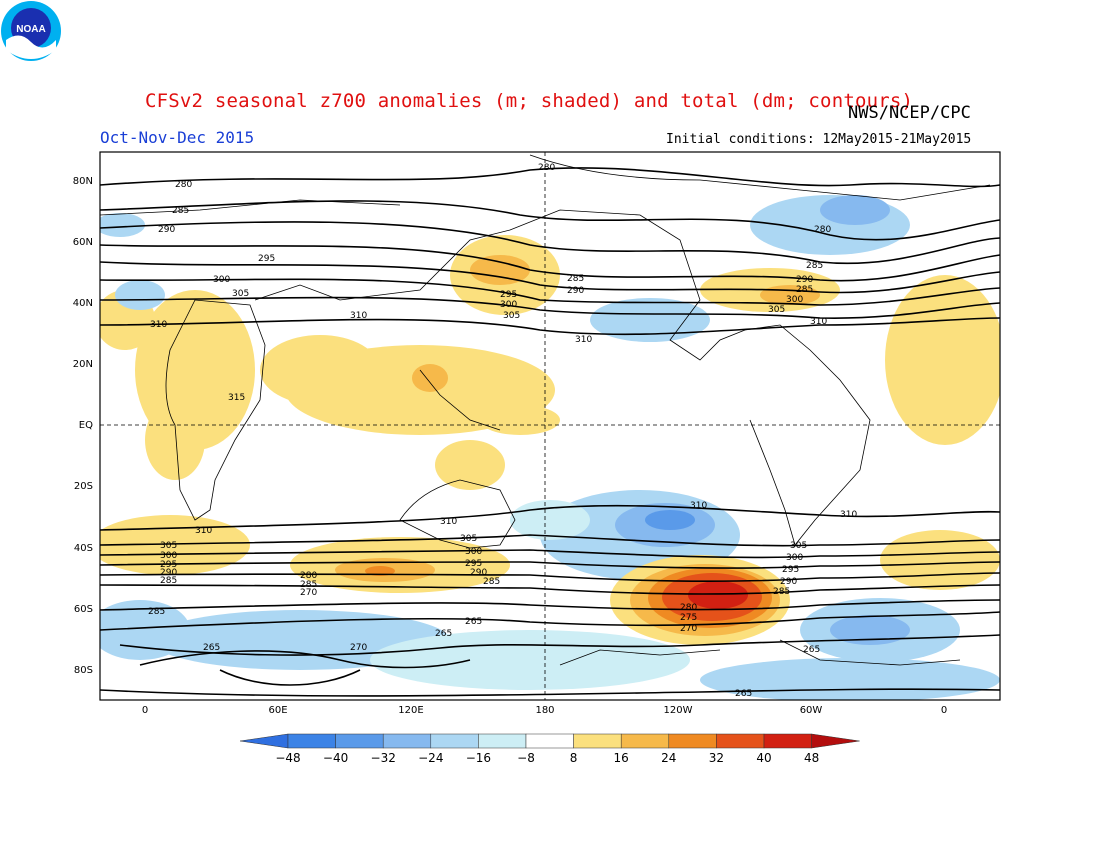 This screenshot has width=1100, height=850. Describe the element at coordinates (86, 425) in the screenshot. I see `lat-tick-label: EQ` at that location.